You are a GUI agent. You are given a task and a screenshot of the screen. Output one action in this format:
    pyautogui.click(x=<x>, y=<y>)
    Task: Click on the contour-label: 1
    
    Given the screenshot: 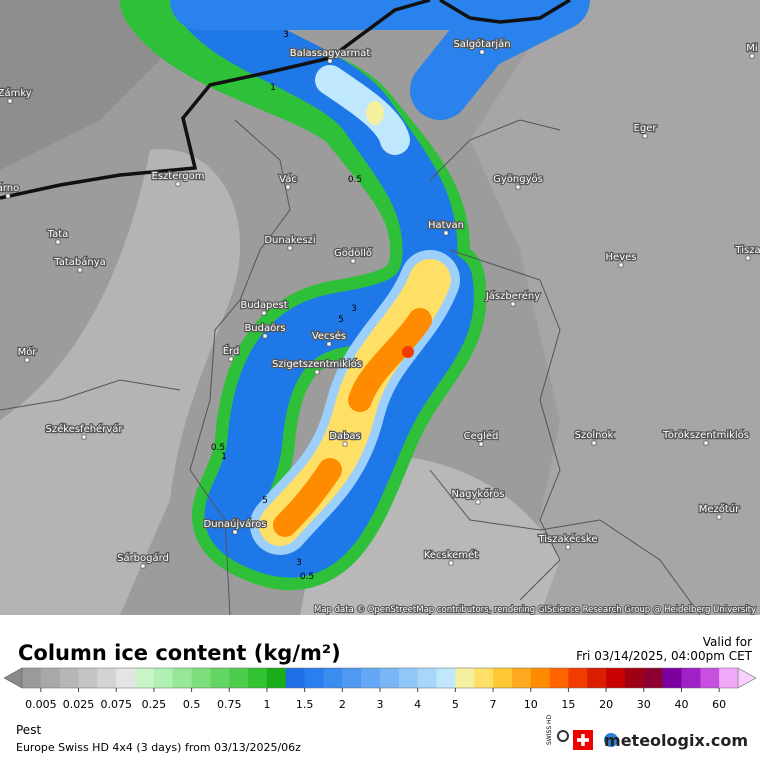 What is the action you would take?
    pyautogui.click(x=273, y=88)
    